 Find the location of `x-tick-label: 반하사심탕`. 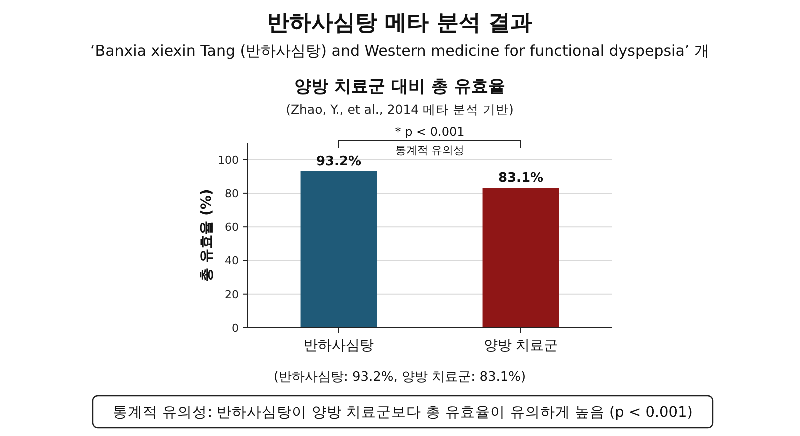

x-tick-label: 반하사심탕 is located at coordinates (339, 346).